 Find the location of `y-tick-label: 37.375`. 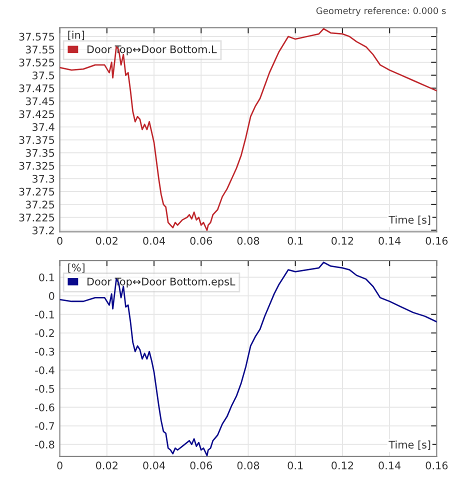

y-tick-label: 37.375 is located at coordinates (36, 140).